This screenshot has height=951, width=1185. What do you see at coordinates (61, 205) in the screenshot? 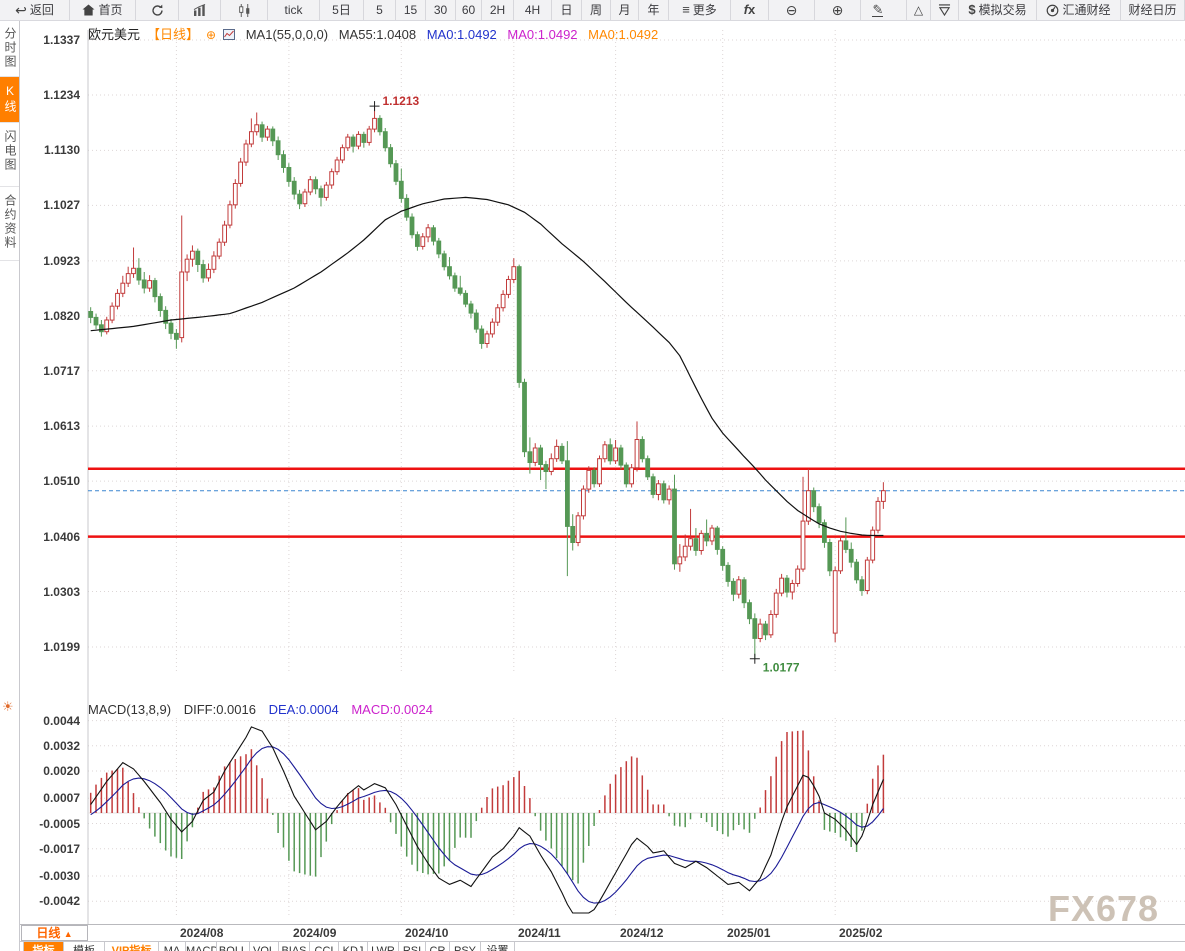
I see `price-tick: 1.1027` at bounding box center [61, 205].